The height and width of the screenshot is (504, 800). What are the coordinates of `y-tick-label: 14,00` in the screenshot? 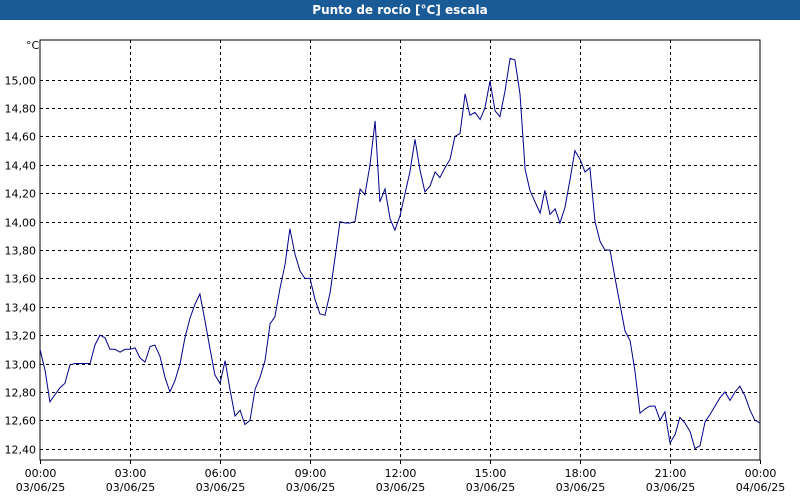 It's located at (21, 223).